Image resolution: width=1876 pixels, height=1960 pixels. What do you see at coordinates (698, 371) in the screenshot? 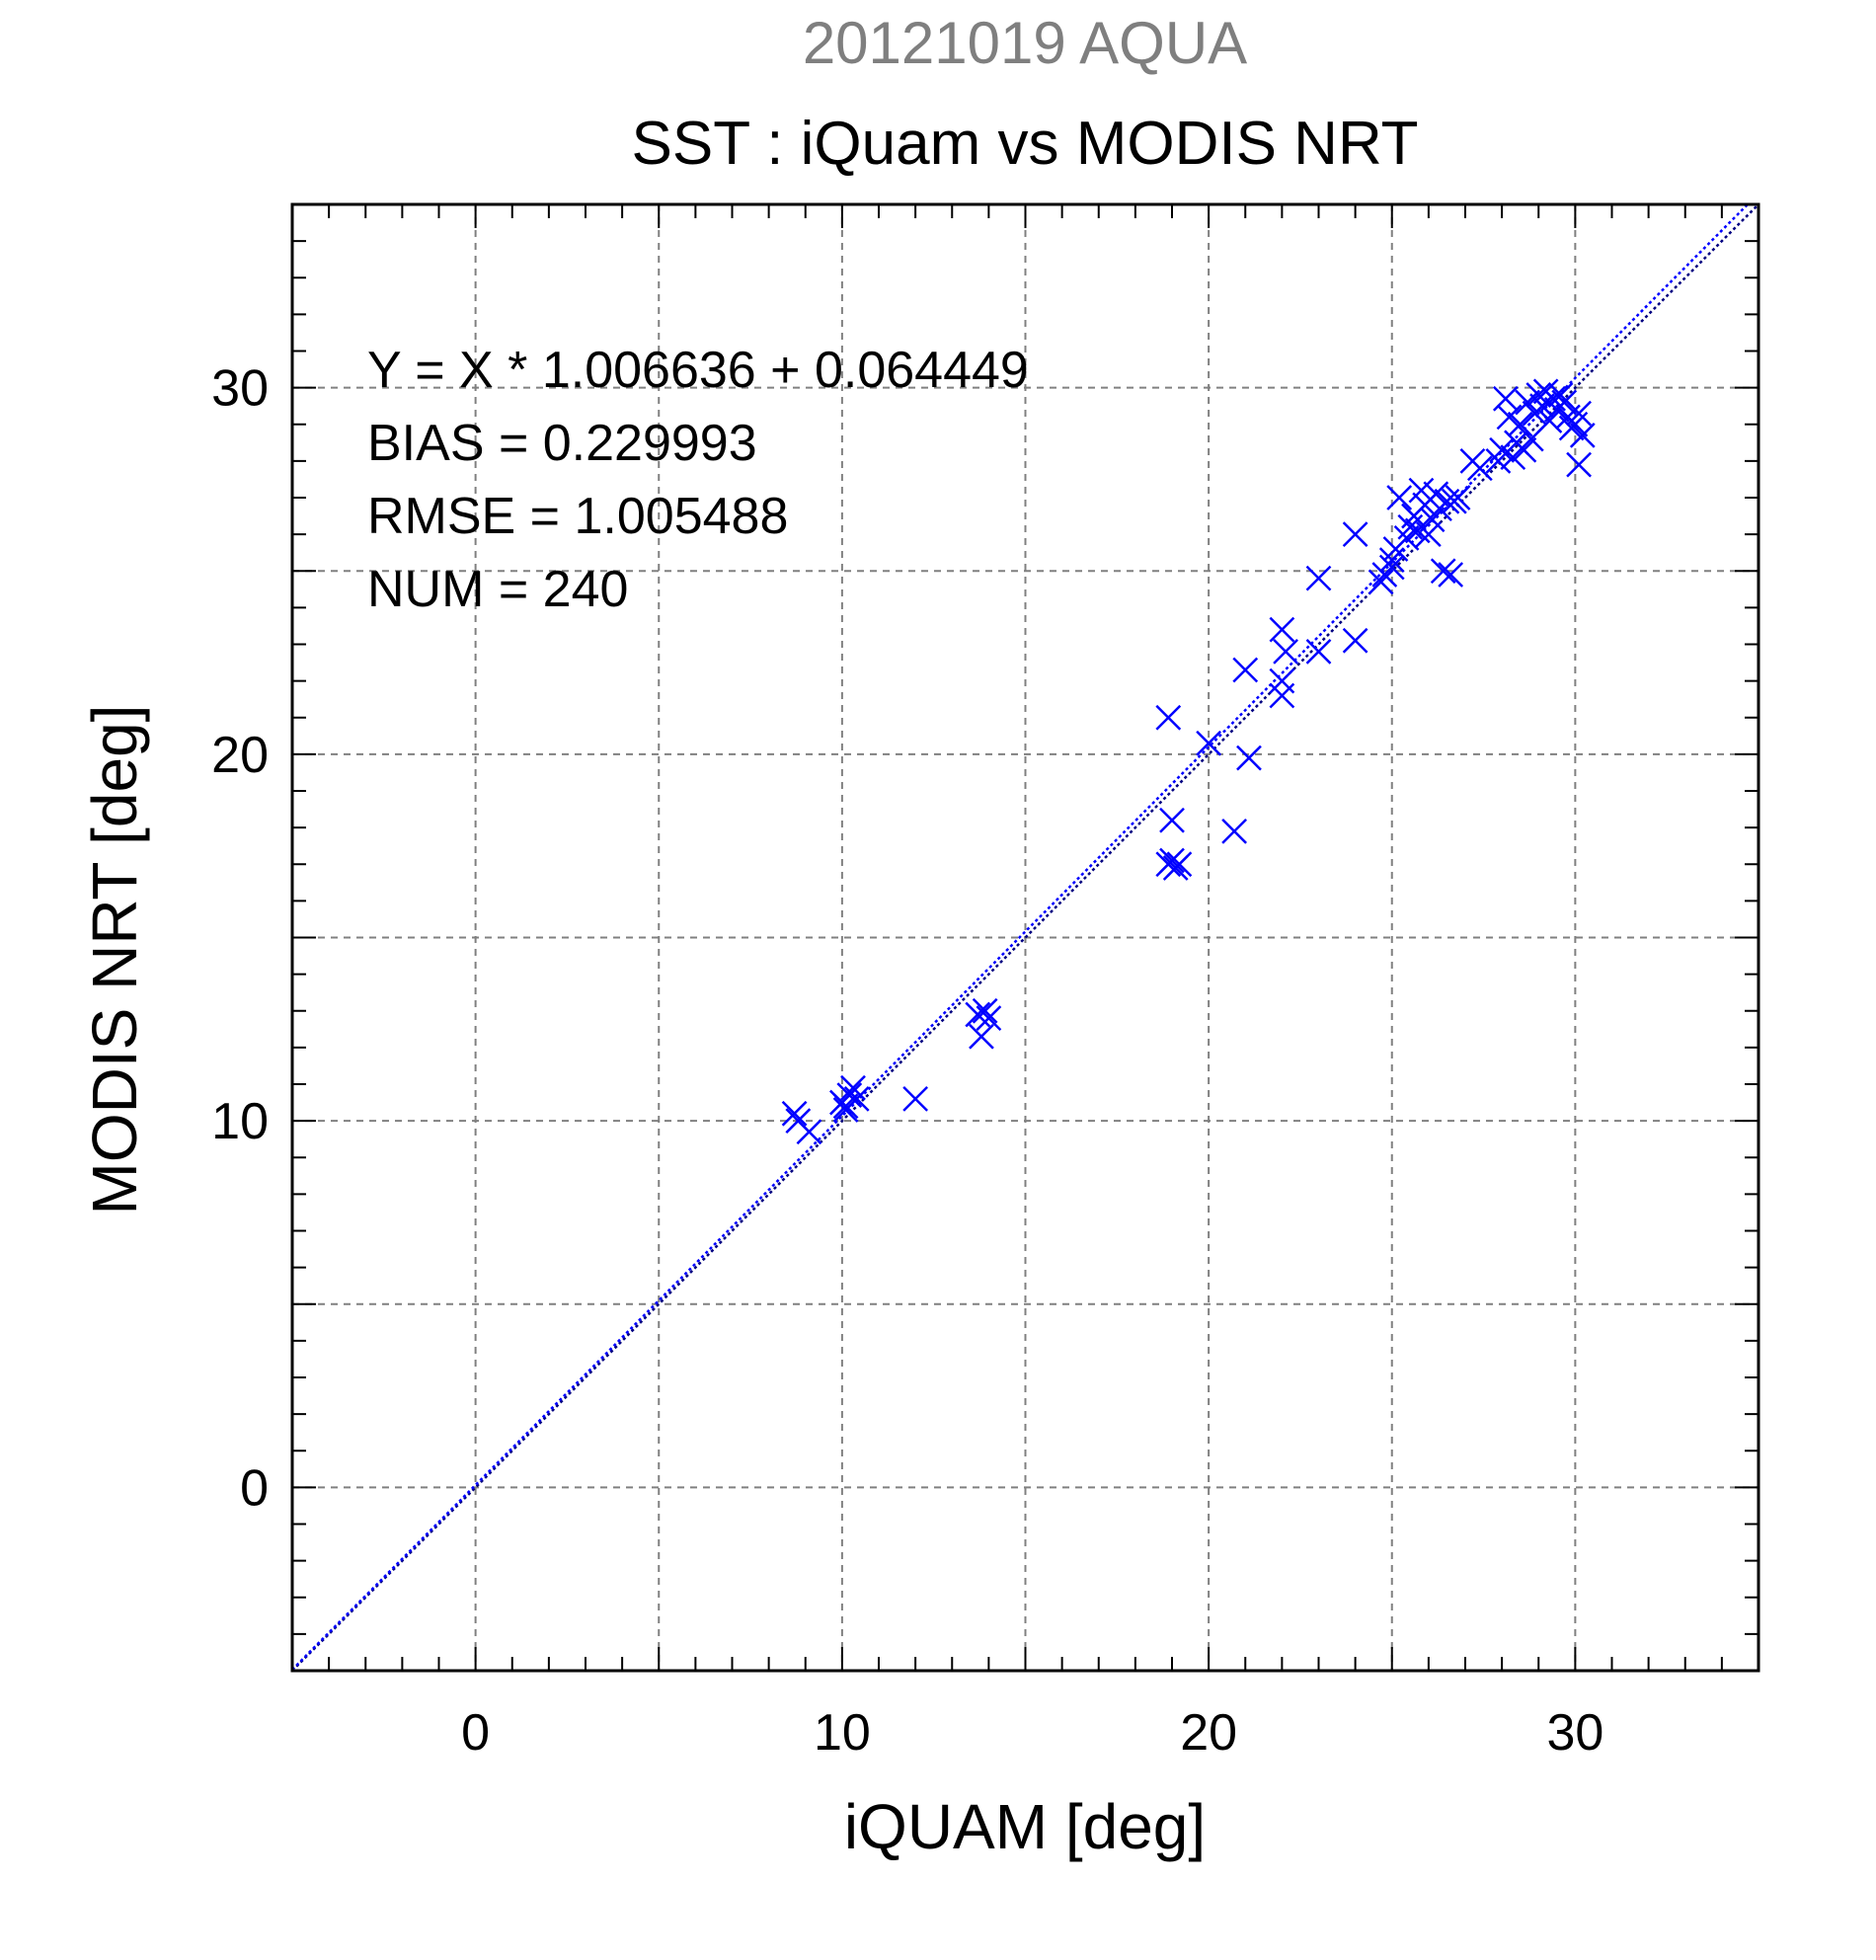
I see `stats-fit-equation: Y = X * 1.006636 + 0.064449` at bounding box center [698, 371].